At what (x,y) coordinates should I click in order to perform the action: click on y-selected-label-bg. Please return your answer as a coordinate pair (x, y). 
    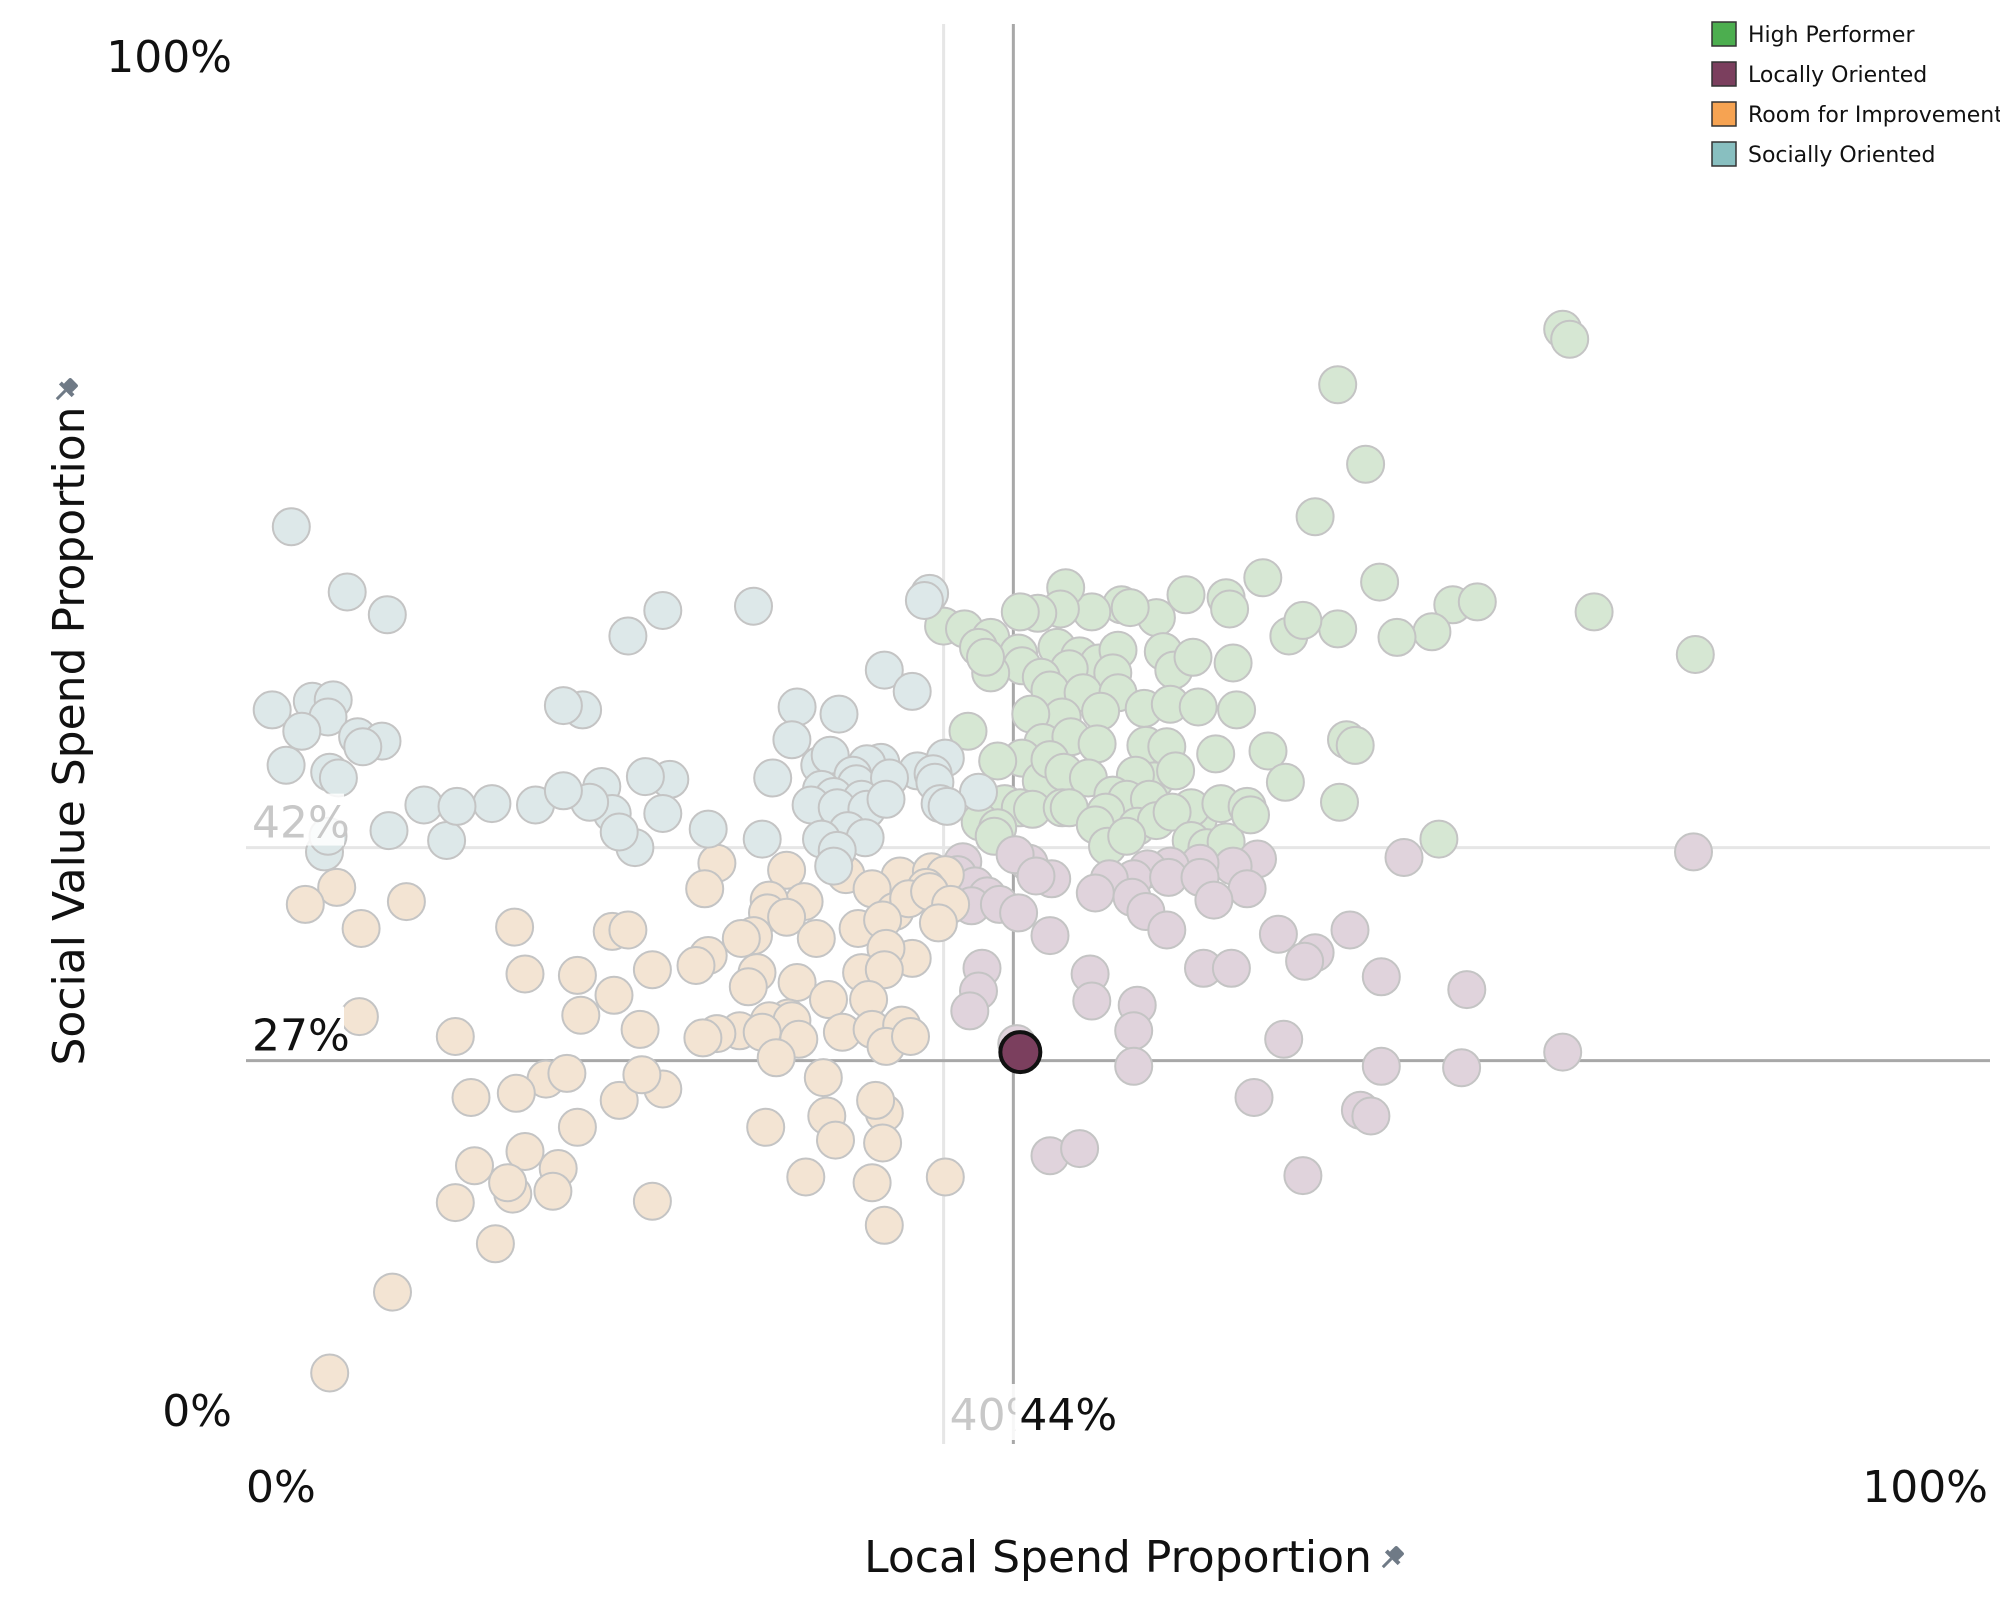
    Looking at the image, I should click on (296, 1032).